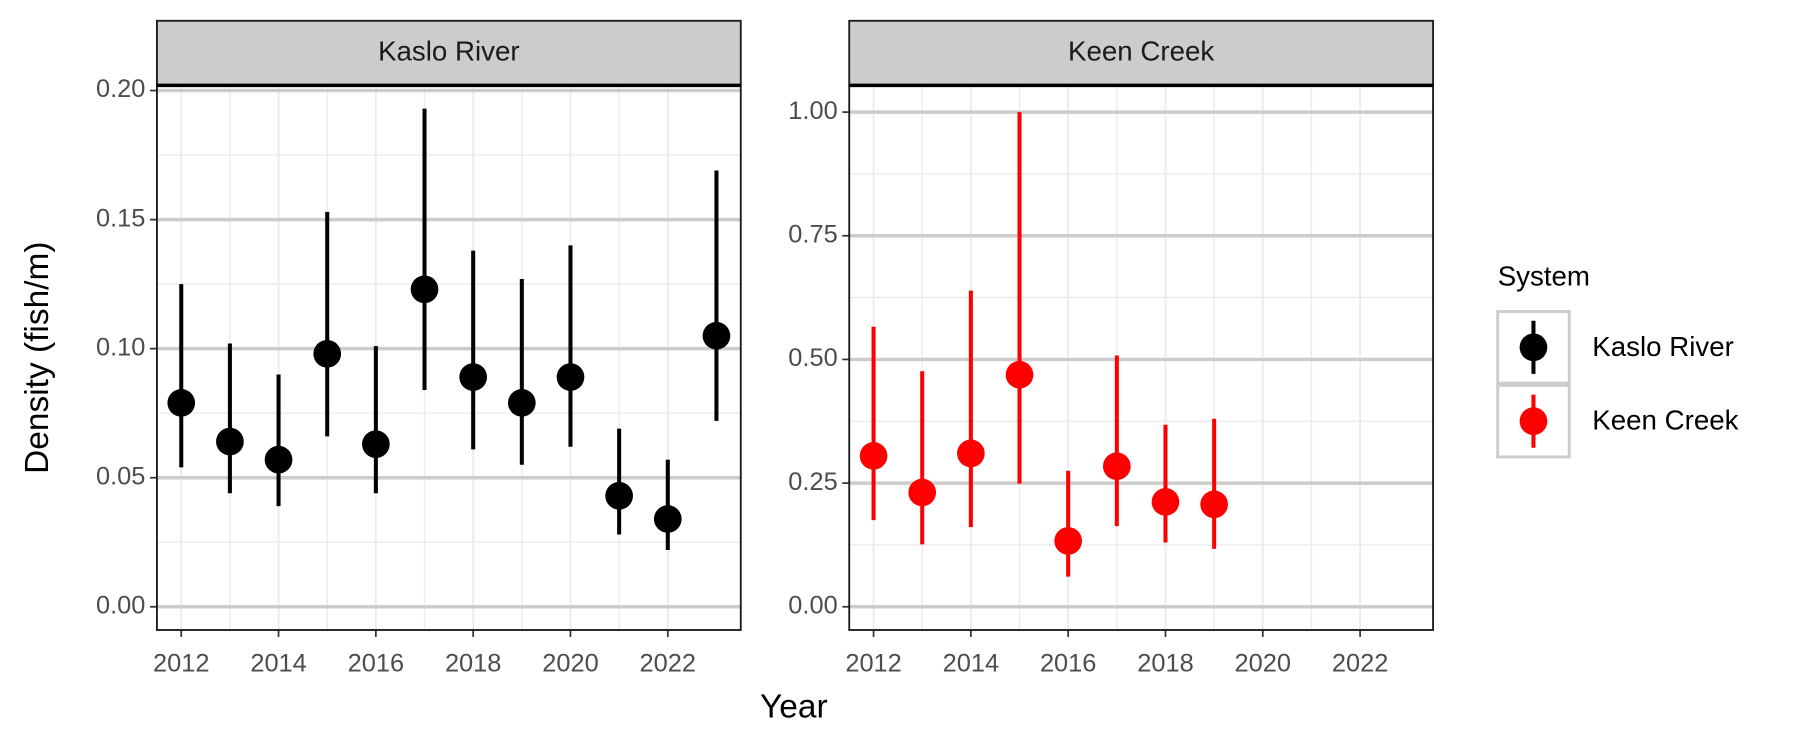  I want to click on y-axis-title: Density (fish/m), so click(37, 358).